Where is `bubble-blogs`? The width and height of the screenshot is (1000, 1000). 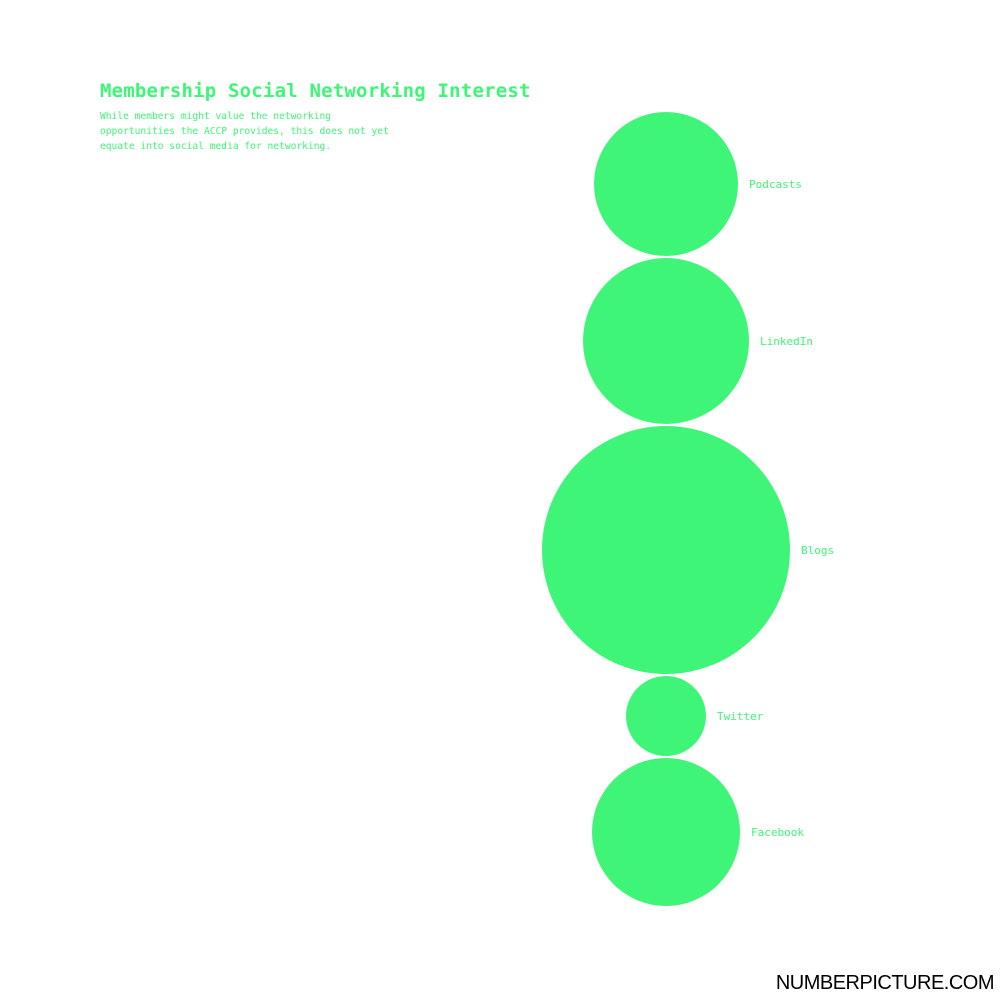 bubble-blogs is located at coordinates (666, 550).